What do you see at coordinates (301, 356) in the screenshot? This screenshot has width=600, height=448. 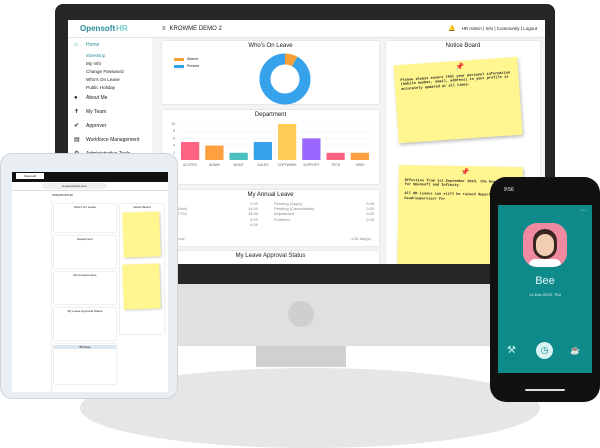 I see `monitor-neck` at bounding box center [301, 356].